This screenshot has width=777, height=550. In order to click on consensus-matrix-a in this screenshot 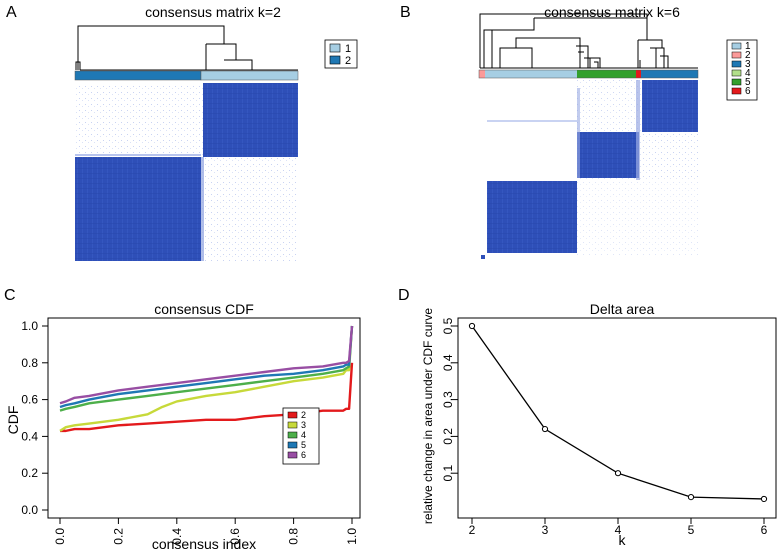, I will do `click(186, 172)`.